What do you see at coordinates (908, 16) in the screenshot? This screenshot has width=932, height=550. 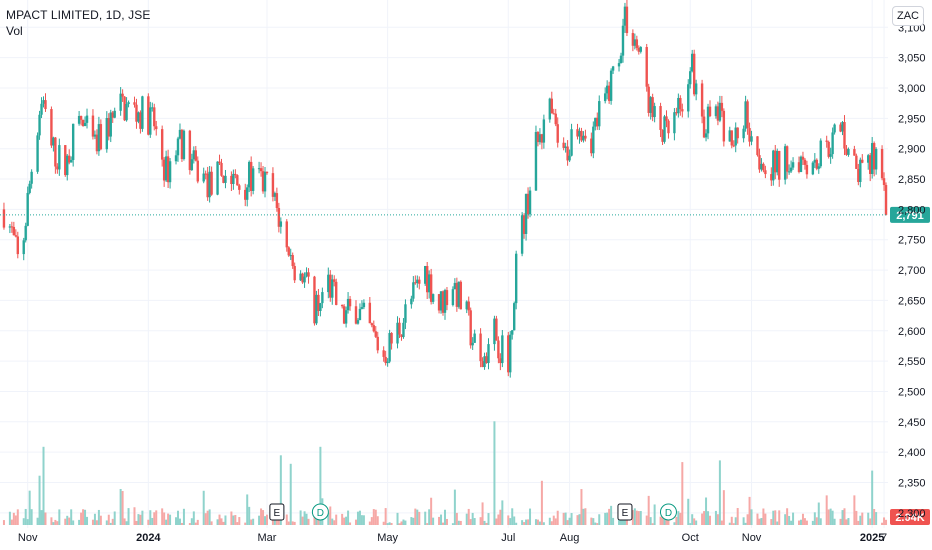 I see `currency-button: ZAC` at bounding box center [908, 16].